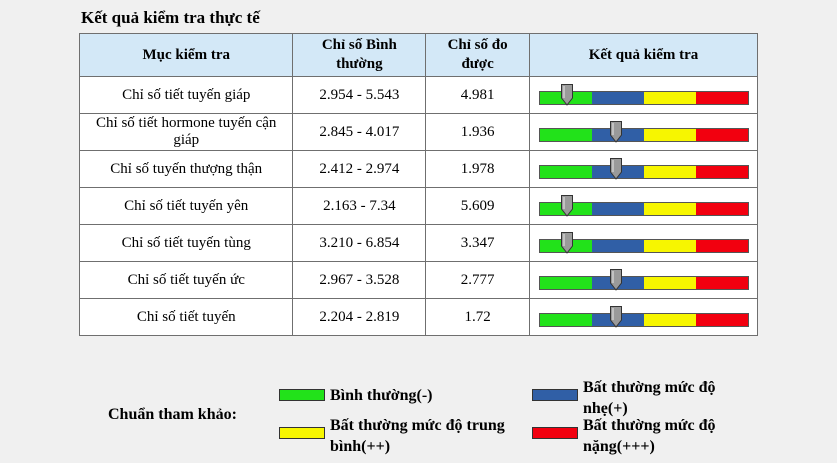 This screenshot has height=463, width=837. Describe the element at coordinates (359, 317) in the screenshot. I see `cell-normal-range: 2.204 - 2.819` at that location.